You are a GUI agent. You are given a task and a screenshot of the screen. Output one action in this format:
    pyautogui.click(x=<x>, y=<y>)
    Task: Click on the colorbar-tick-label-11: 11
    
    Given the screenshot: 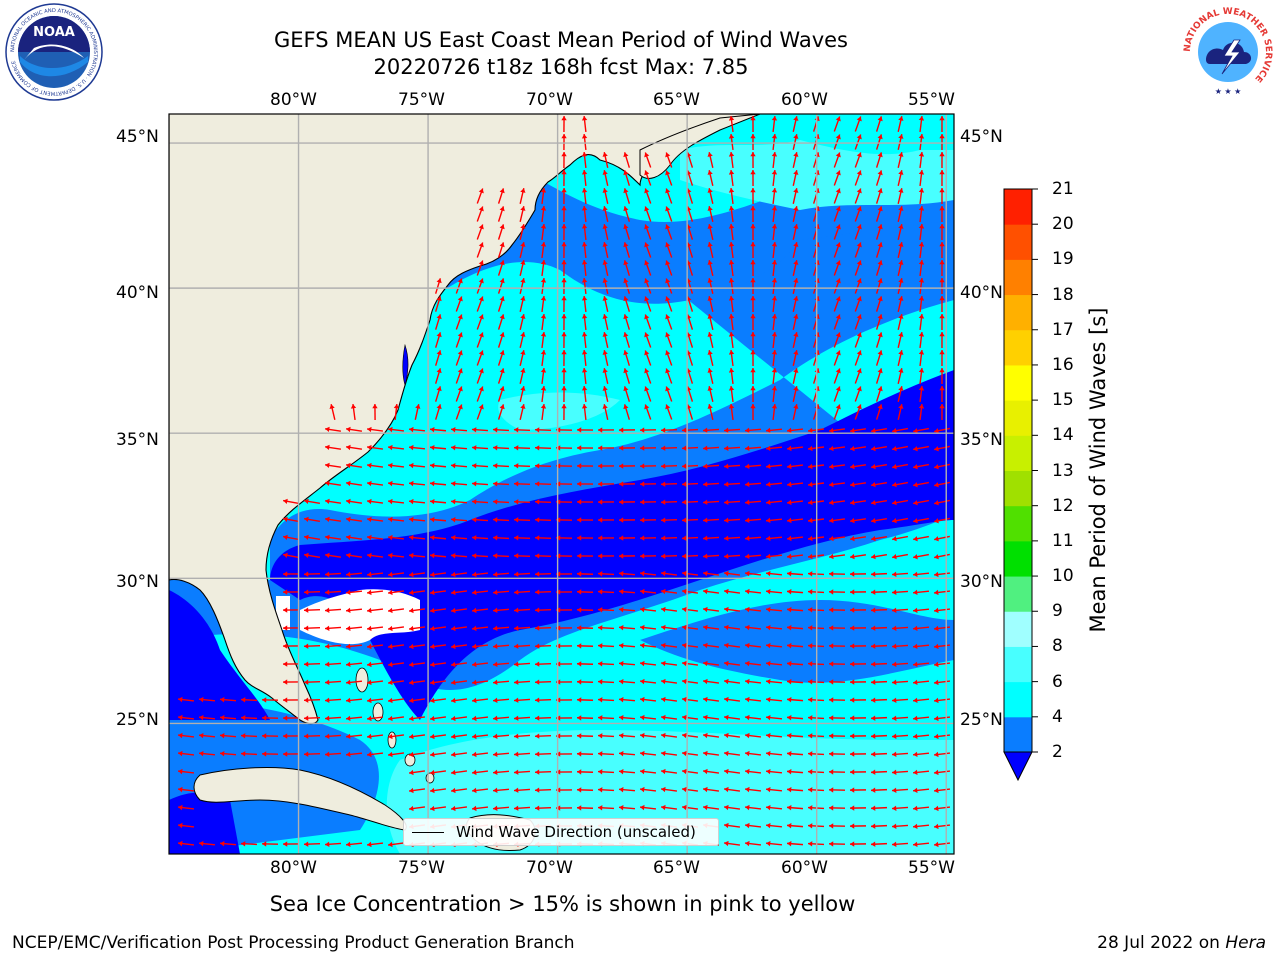 What is the action you would take?
    pyautogui.click(x=1063, y=540)
    